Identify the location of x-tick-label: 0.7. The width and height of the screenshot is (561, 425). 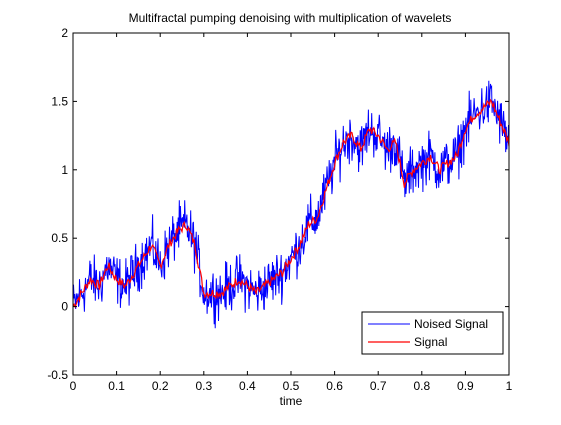
(378, 386).